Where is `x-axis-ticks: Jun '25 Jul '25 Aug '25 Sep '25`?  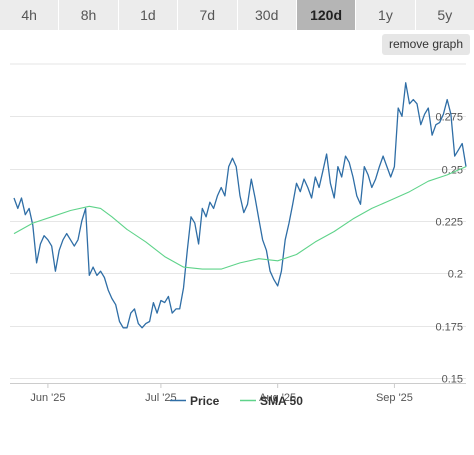
x-axis-ticks: Jun '25 Jul '25 Aug '25 Sep '25 is located at coordinates (221, 393).